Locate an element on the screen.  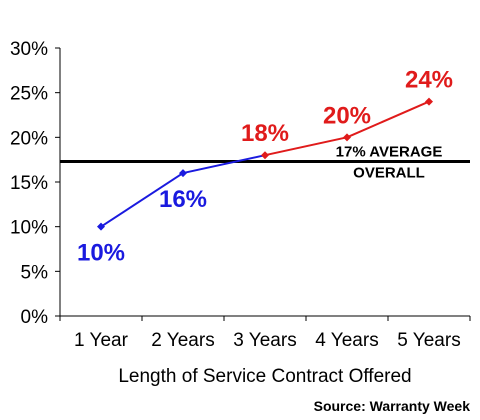
x-tick-group: 1 Year 2 Years 3 Years 4 Years 5 Years is located at coordinates (265, 333).